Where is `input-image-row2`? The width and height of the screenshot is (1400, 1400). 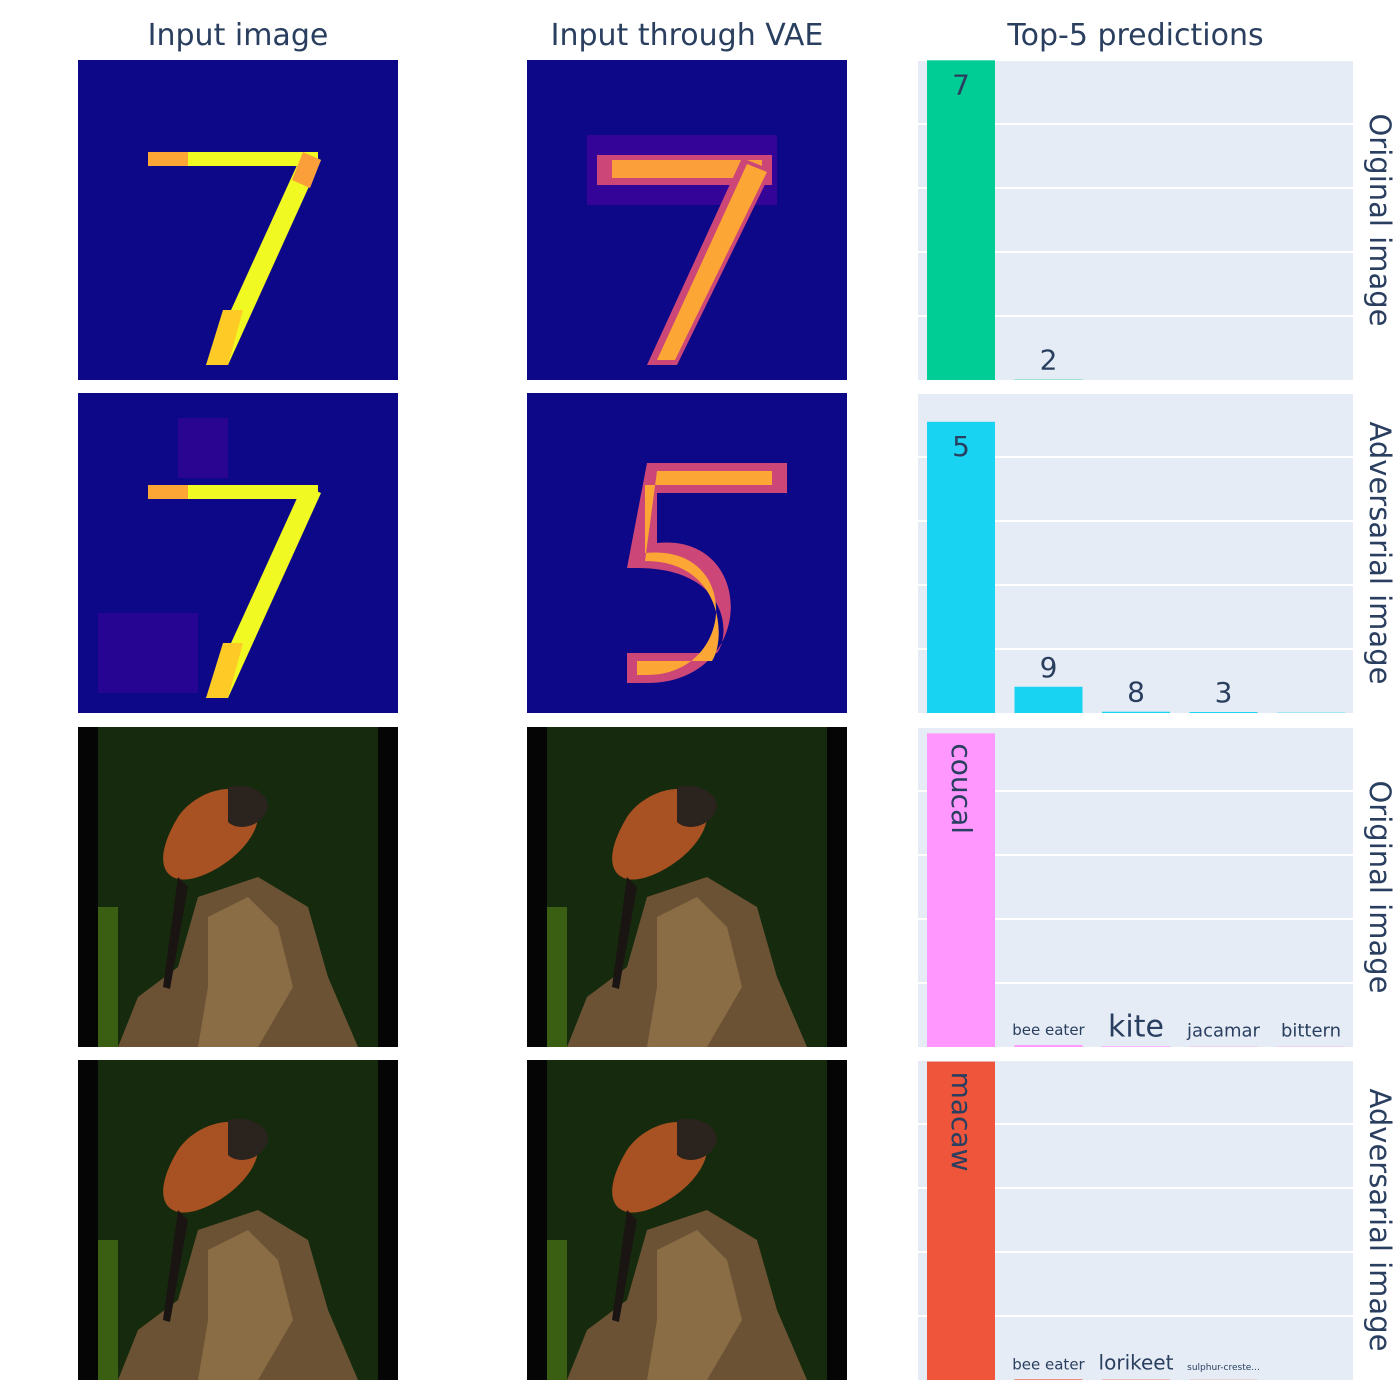 input-image-row2 is located at coordinates (238, 553).